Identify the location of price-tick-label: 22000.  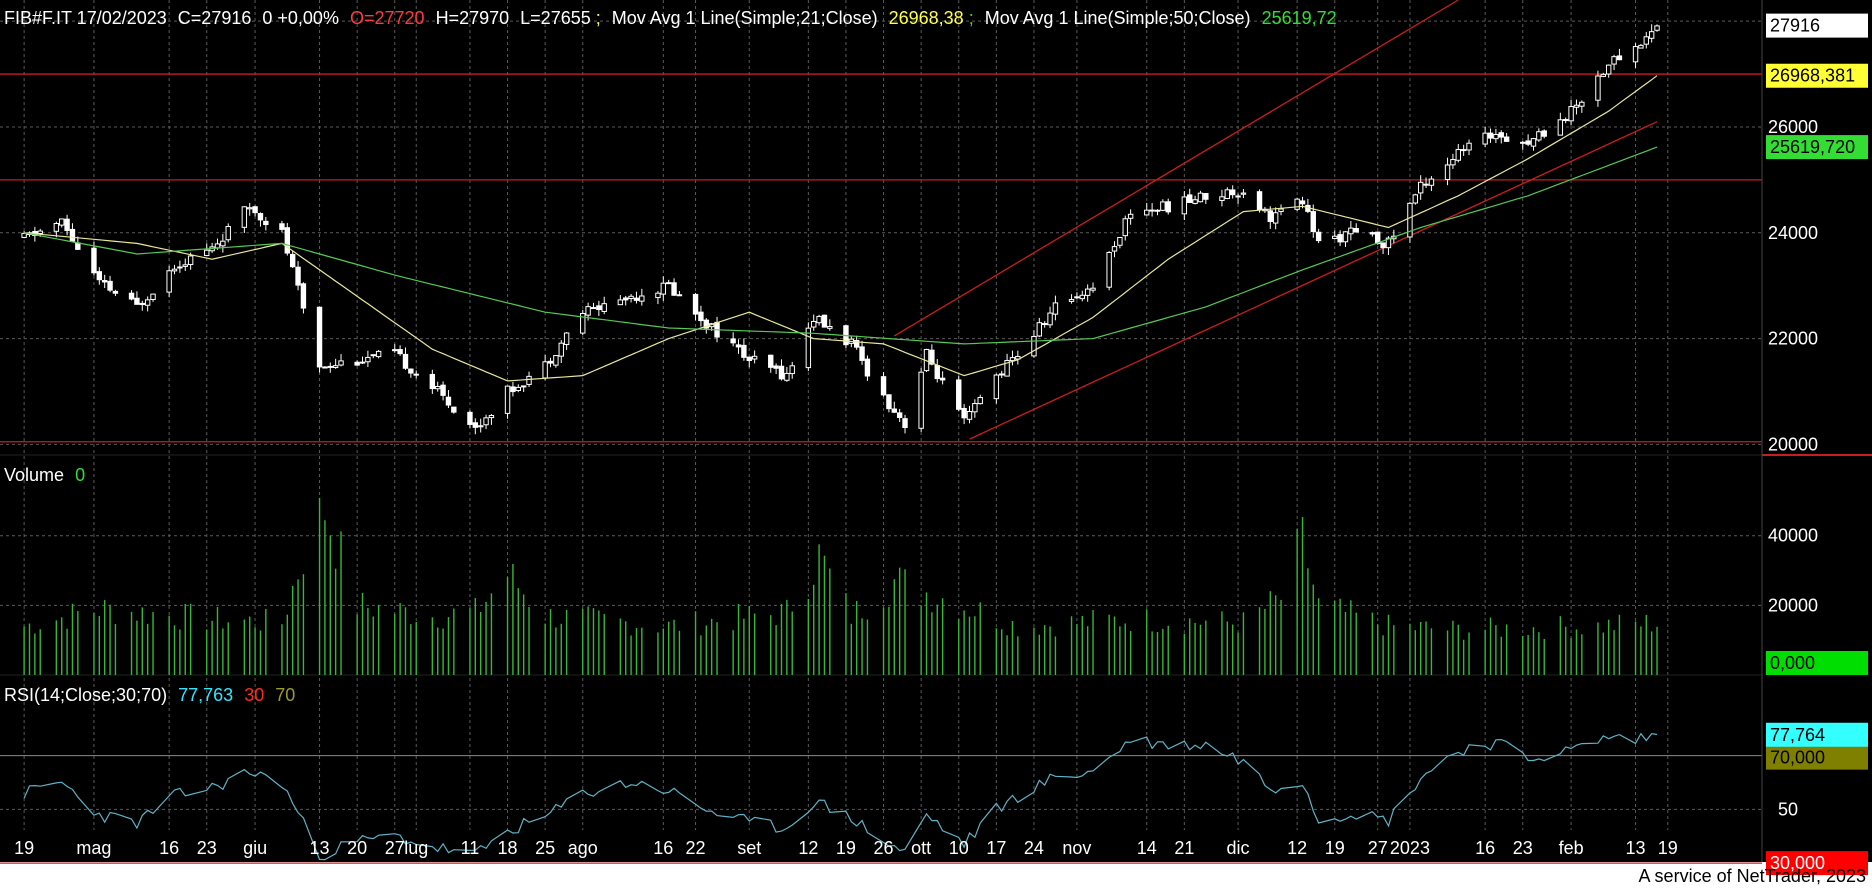
(1793, 339).